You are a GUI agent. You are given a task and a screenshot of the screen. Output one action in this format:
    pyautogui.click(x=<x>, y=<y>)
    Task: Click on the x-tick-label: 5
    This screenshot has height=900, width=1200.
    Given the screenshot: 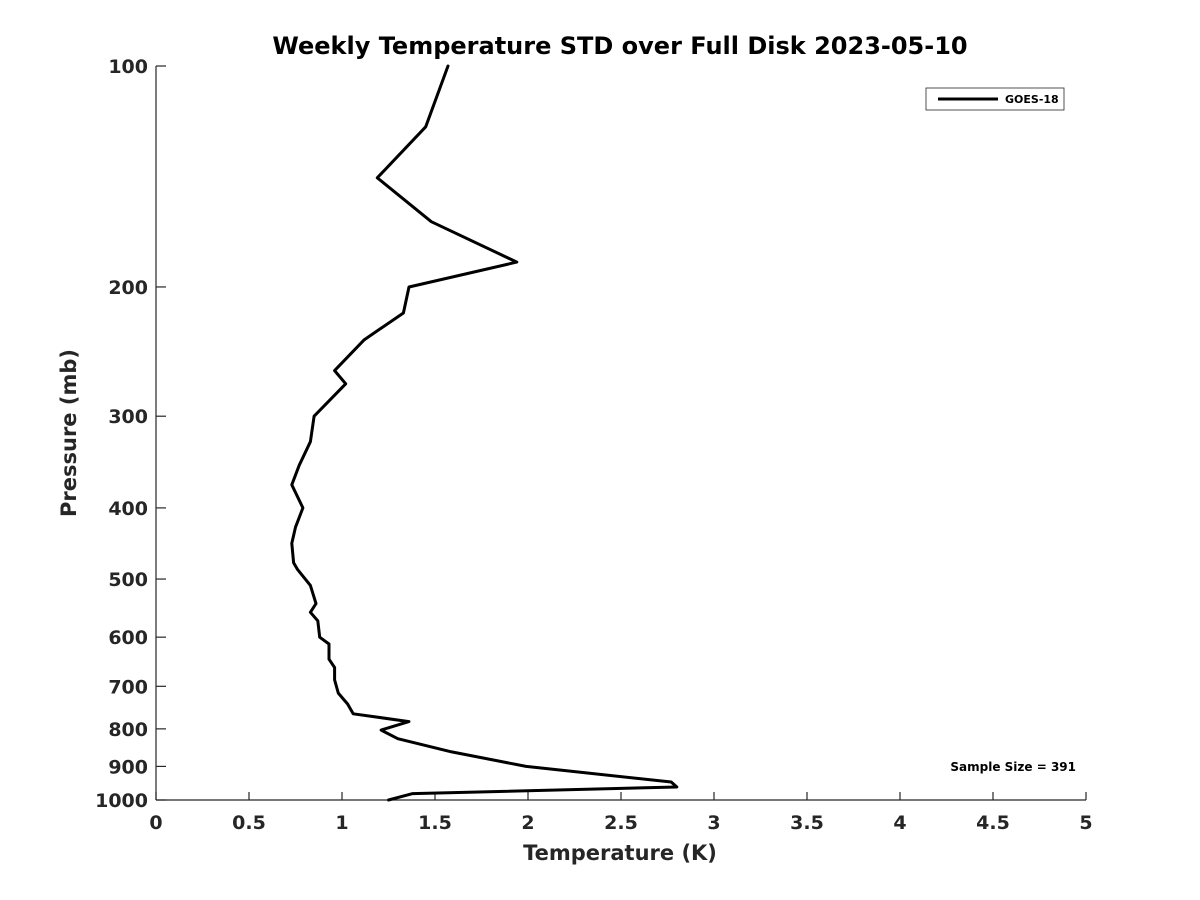 What is the action you would take?
    pyautogui.click(x=1085, y=823)
    